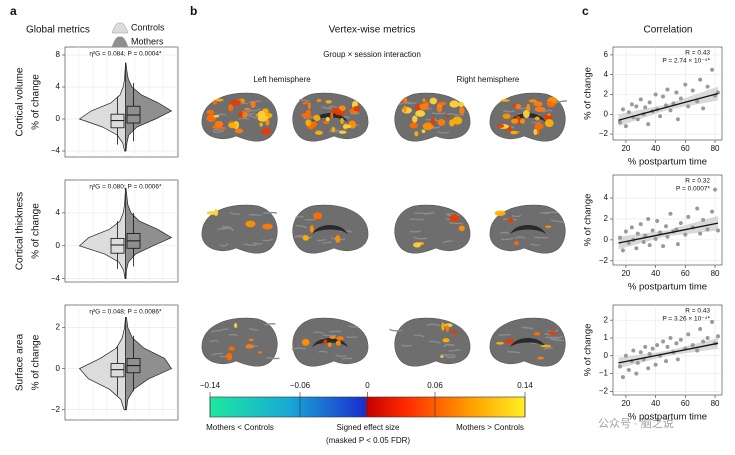 The image size is (735, 455). What do you see at coordinates (697, 181) in the screenshot?
I see `stat-annotation: R = 0.32` at bounding box center [697, 181].